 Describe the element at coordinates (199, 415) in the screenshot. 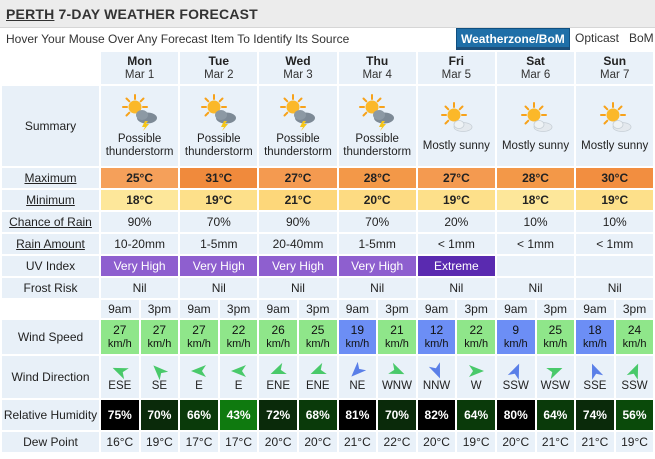

I see `humidity-cell: 66%` at that location.